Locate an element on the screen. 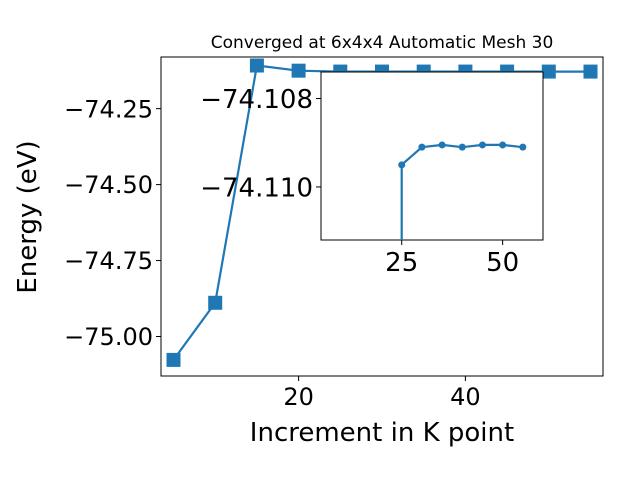  chart-title: Converged at 6x4x4 Automatic Mesh 30 is located at coordinates (382, 43).